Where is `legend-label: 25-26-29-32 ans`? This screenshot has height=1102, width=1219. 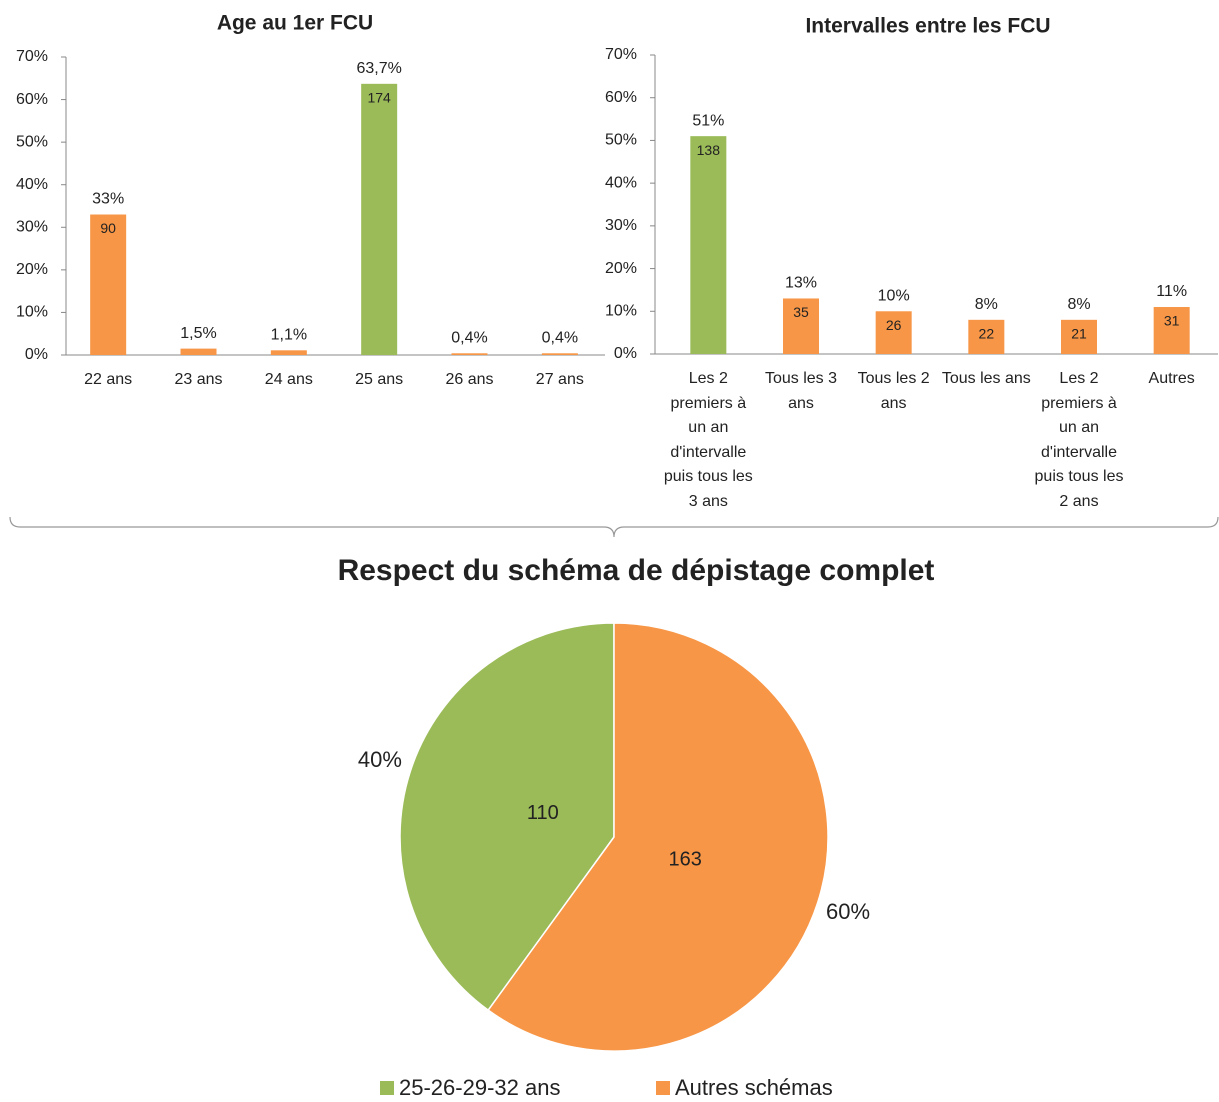 legend-label: 25-26-29-32 ans is located at coordinates (479, 1087).